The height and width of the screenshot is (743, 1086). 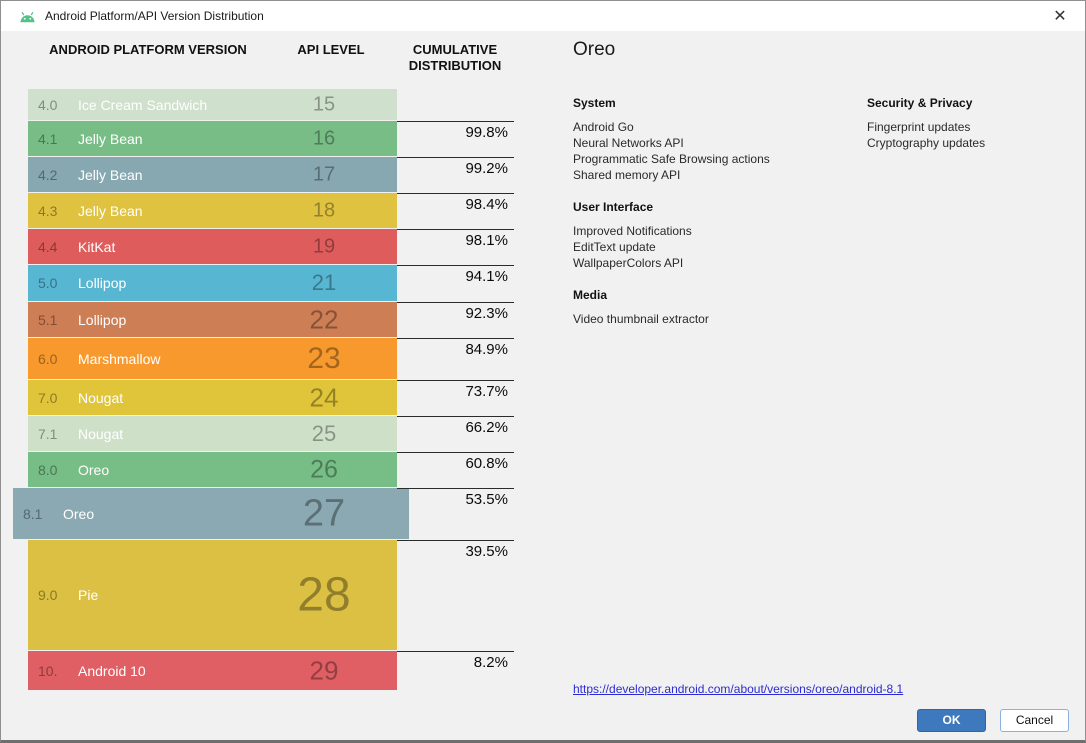 I want to click on version-bar: 6.0 Marshmallow 23, so click(x=212, y=358).